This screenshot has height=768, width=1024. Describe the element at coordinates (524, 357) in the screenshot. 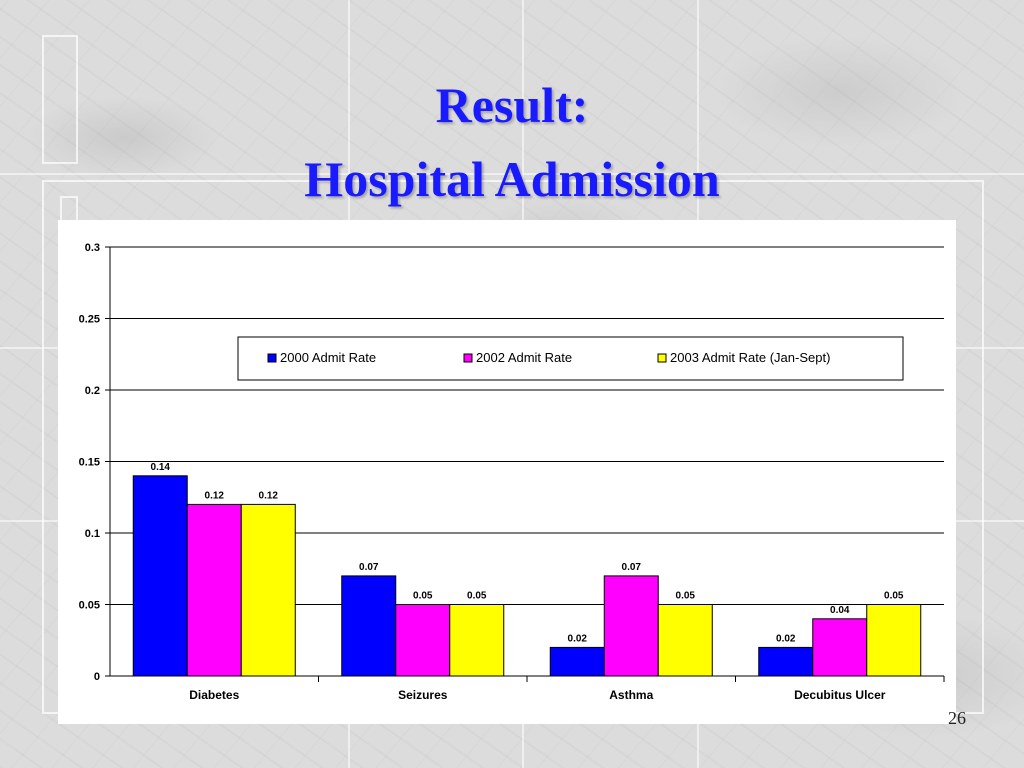

I see `legend-label: 2002 Admit Rate` at that location.